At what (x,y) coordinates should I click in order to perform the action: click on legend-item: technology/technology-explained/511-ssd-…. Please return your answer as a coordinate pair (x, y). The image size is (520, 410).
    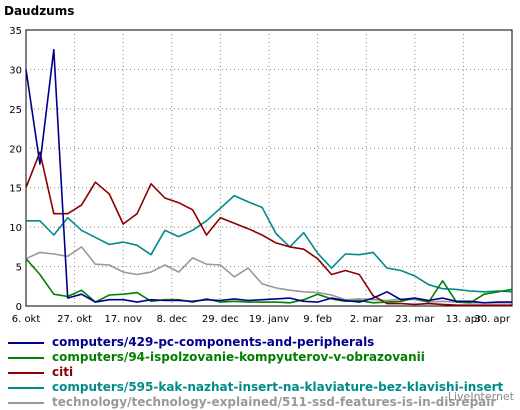
    Looking at the image, I should click on (263, 402).